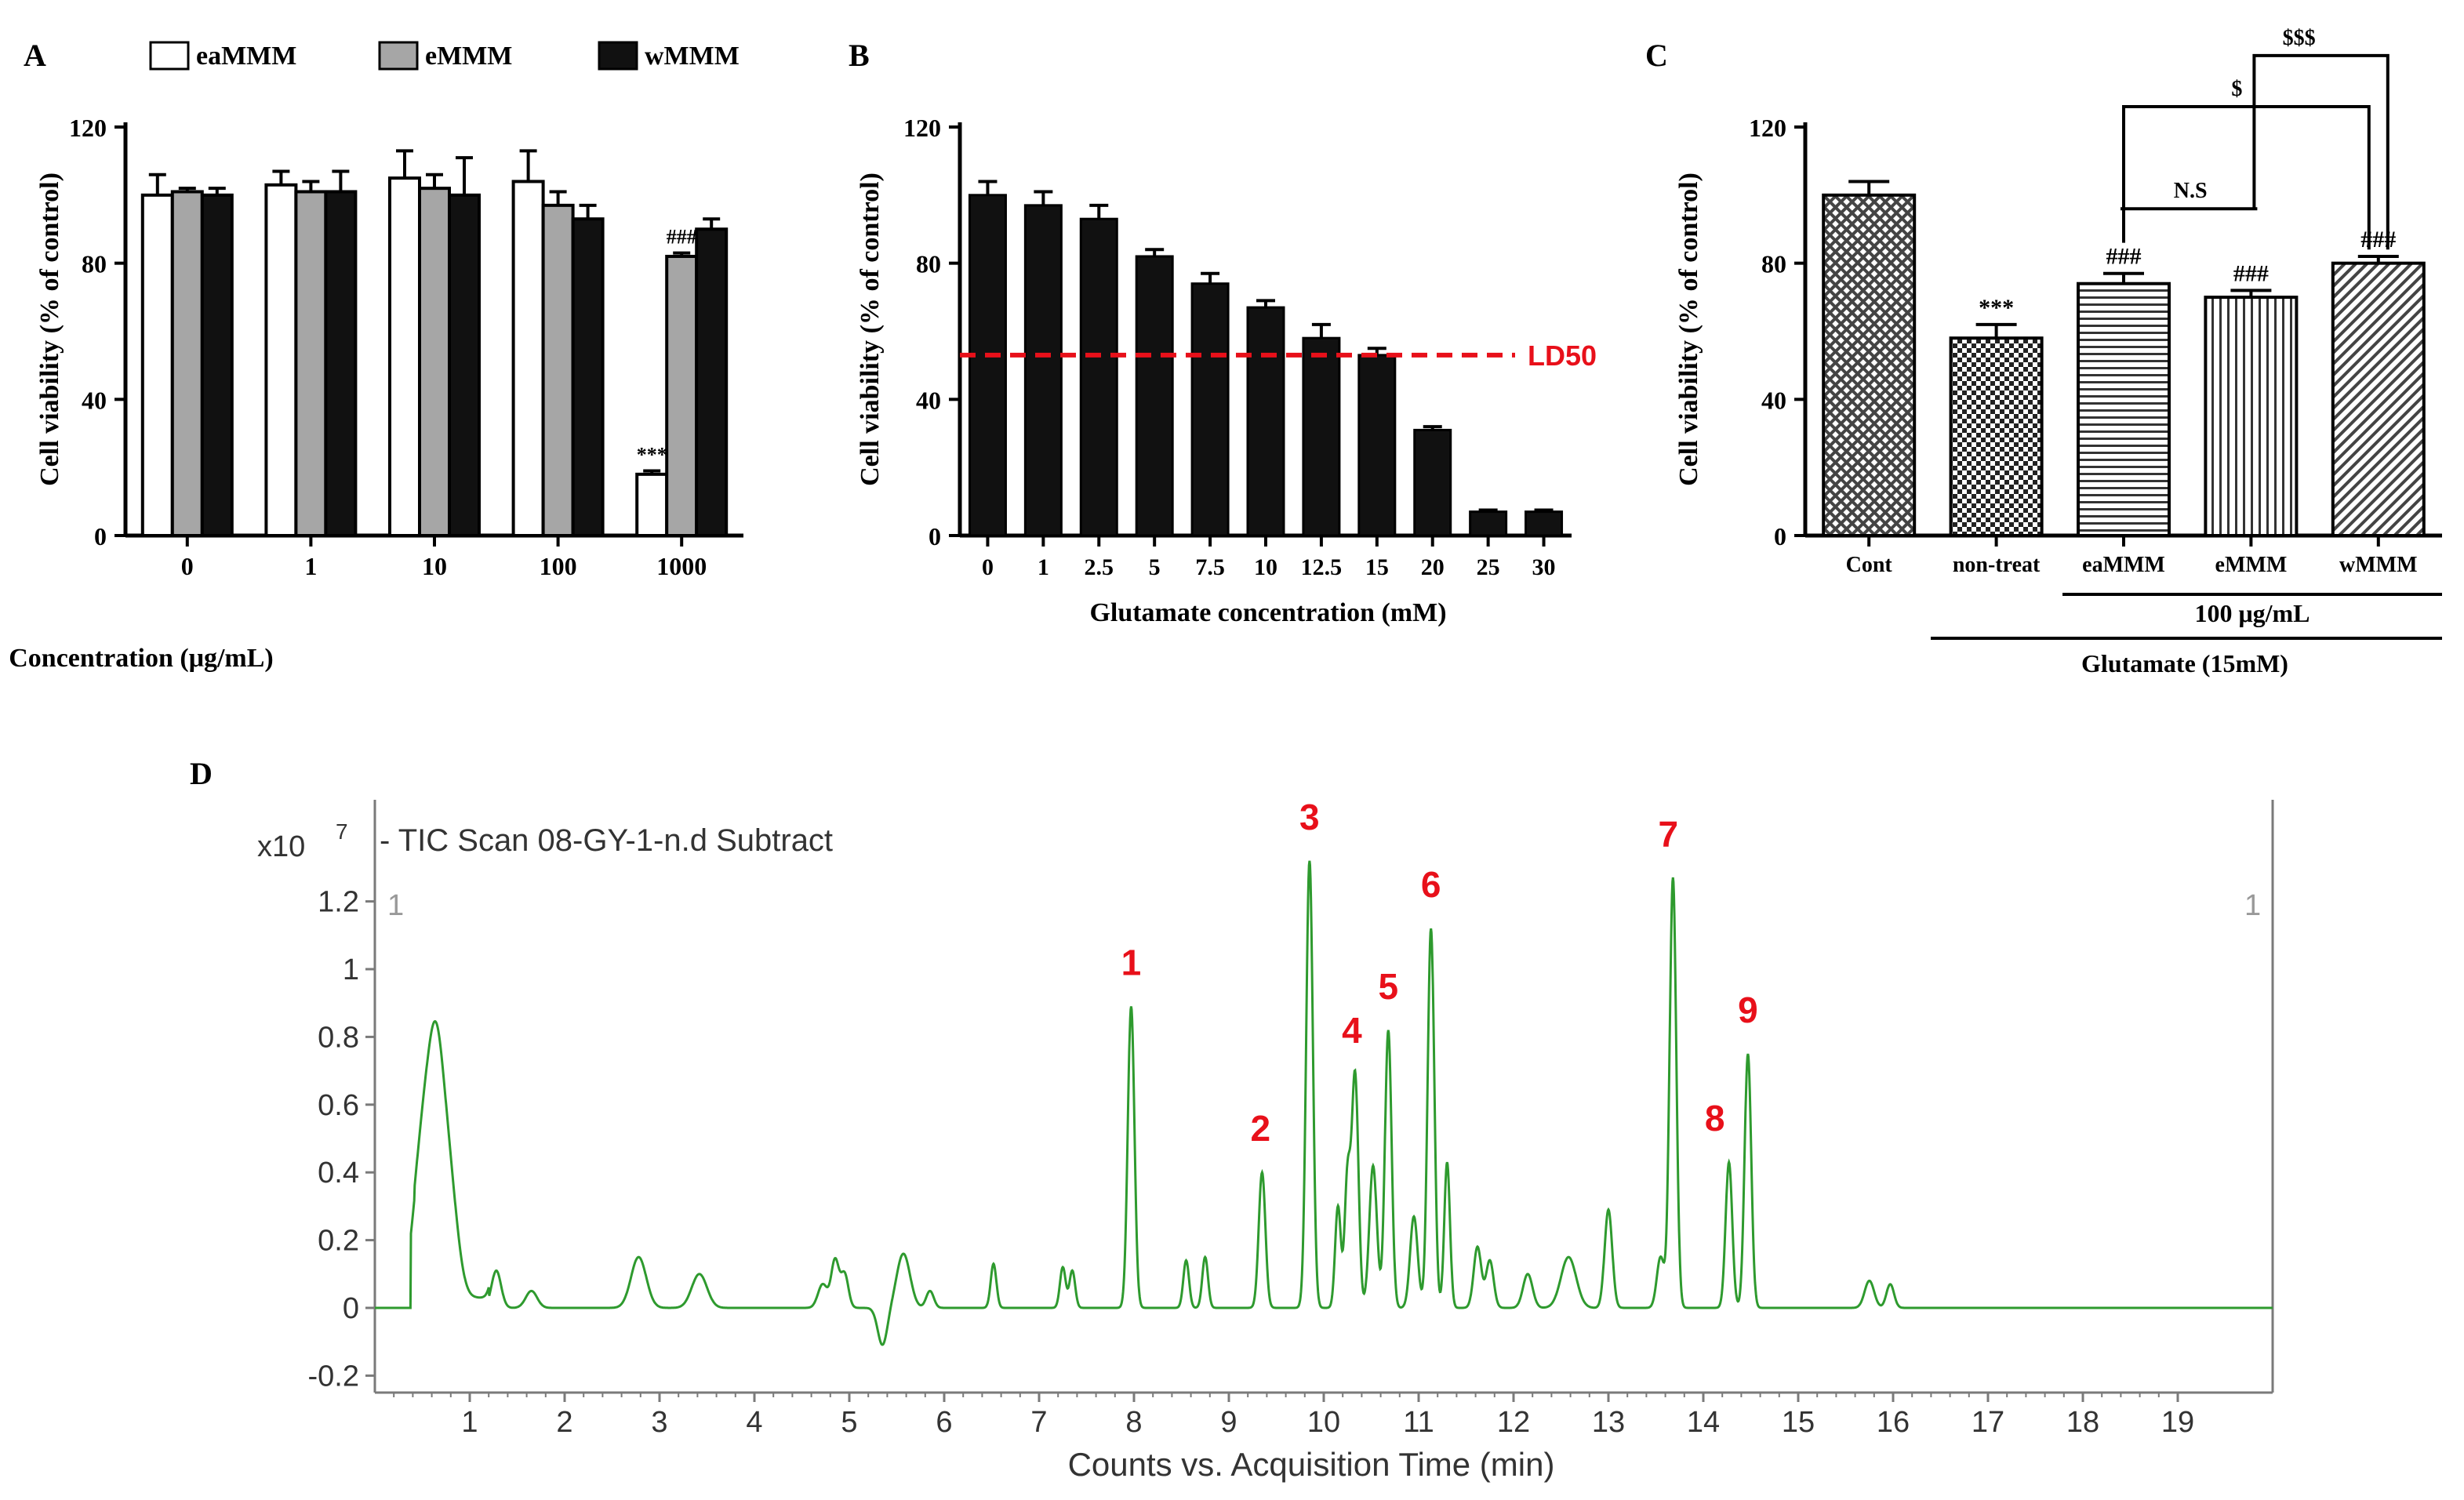 The image size is (2464, 1500). What do you see at coordinates (1309, 817) in the screenshot?
I see `peak-label-3: 3` at bounding box center [1309, 817].